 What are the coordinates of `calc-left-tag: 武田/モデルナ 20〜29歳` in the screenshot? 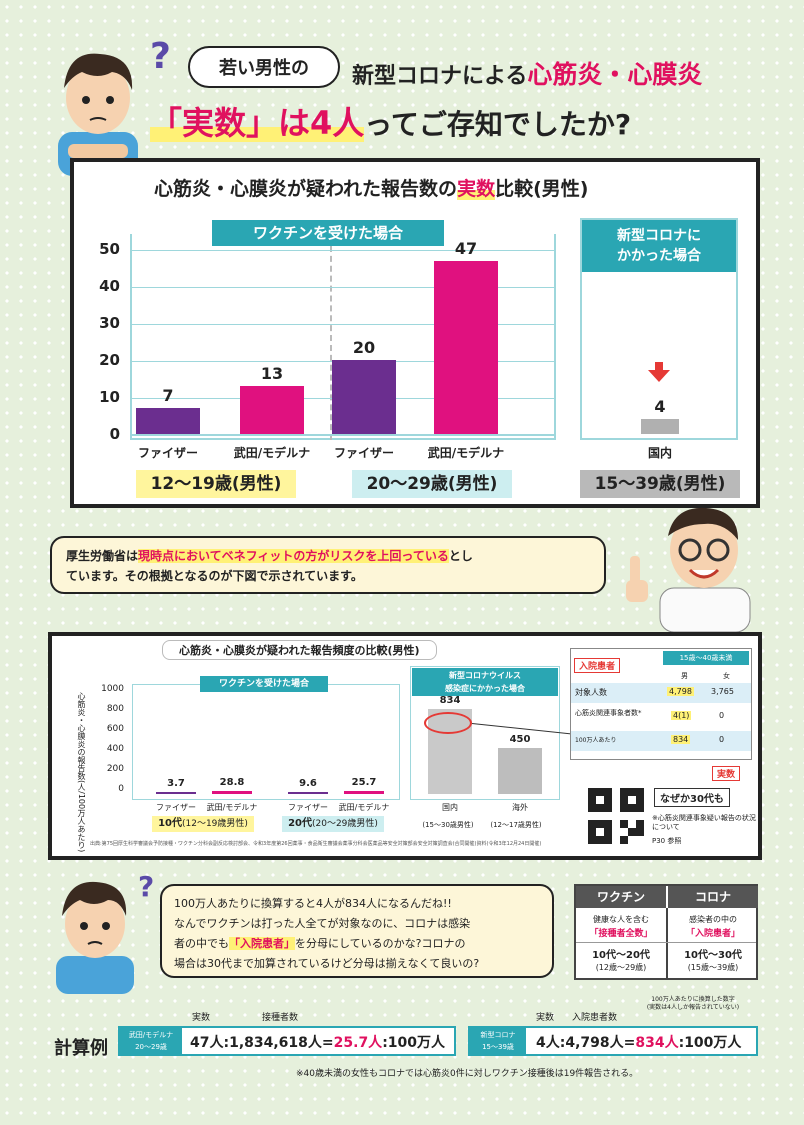 It's located at (151, 1041).